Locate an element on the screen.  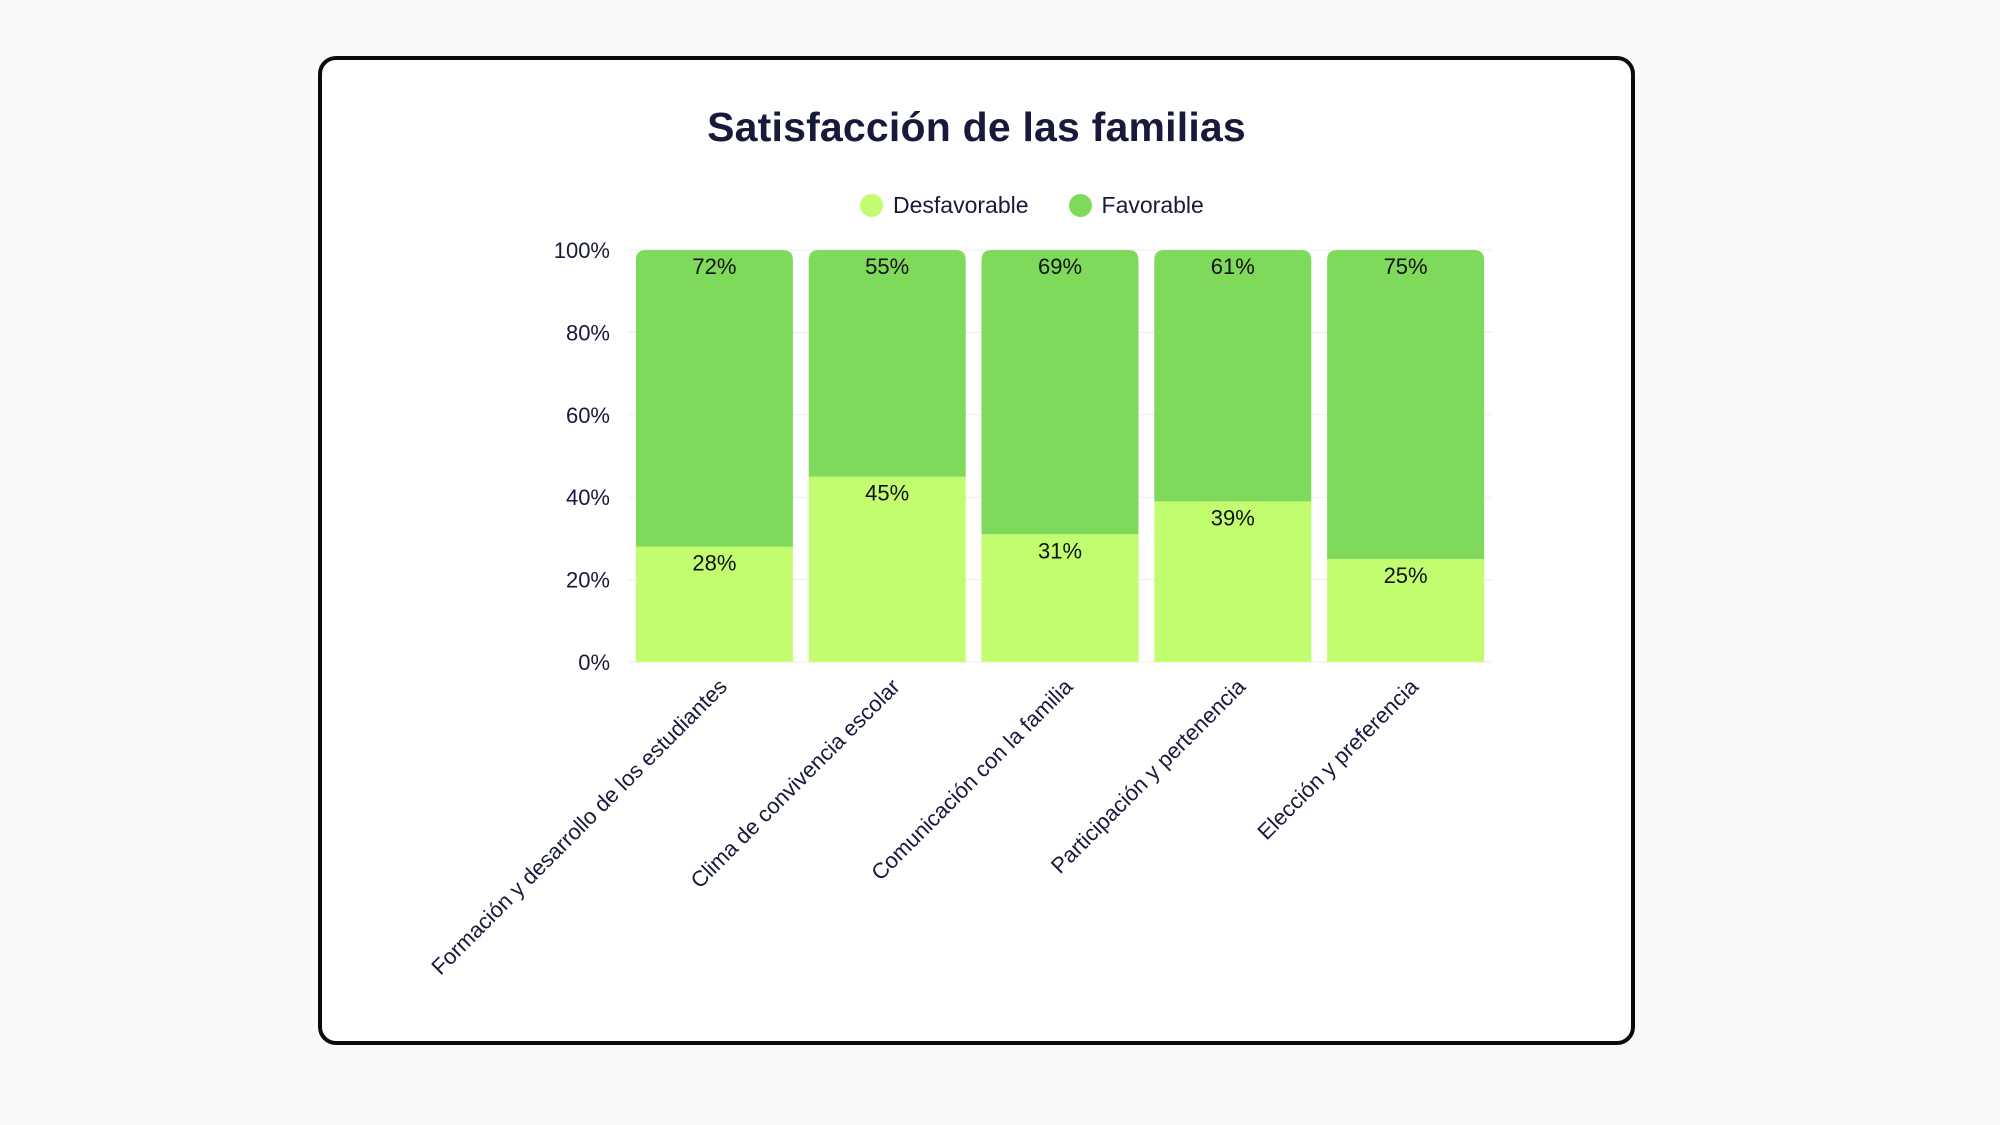
legend: Desfavorable Favorable is located at coordinates (1032, 205).